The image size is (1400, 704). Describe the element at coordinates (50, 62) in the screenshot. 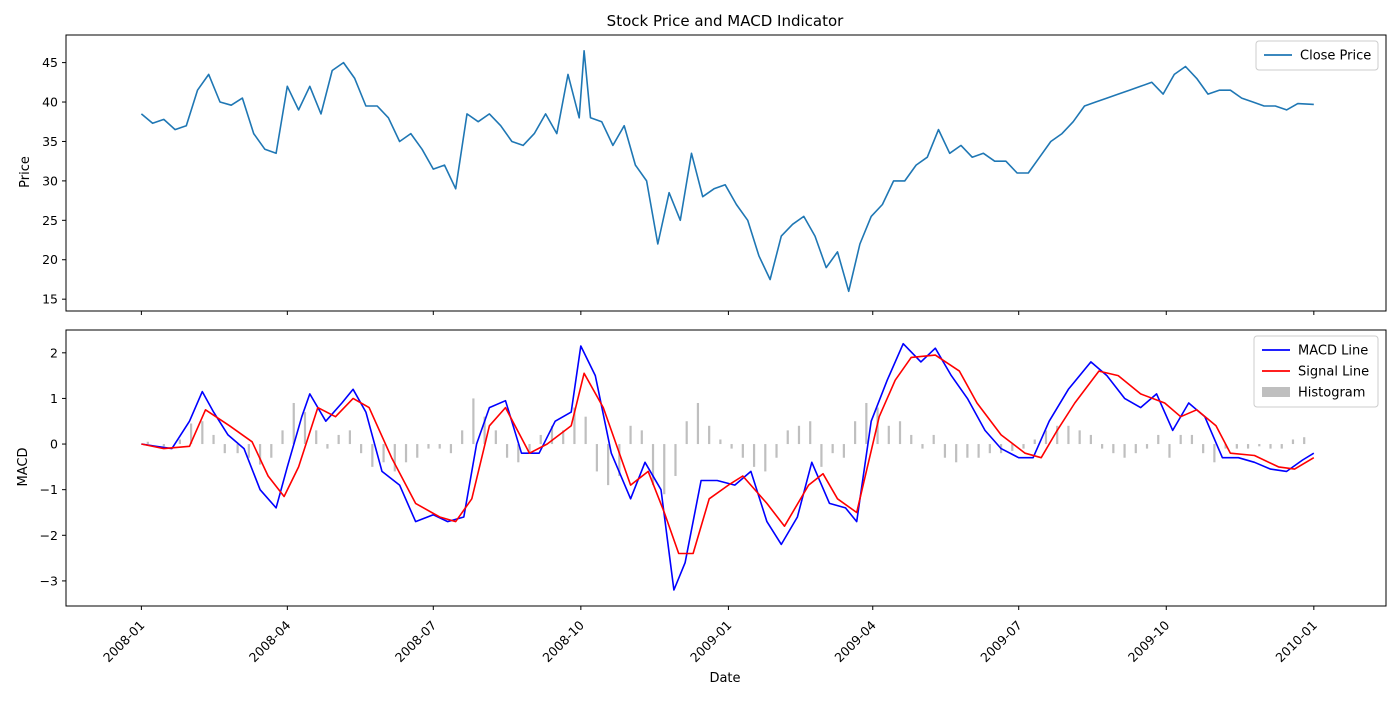

I see `price-ytick-label: 45` at that location.